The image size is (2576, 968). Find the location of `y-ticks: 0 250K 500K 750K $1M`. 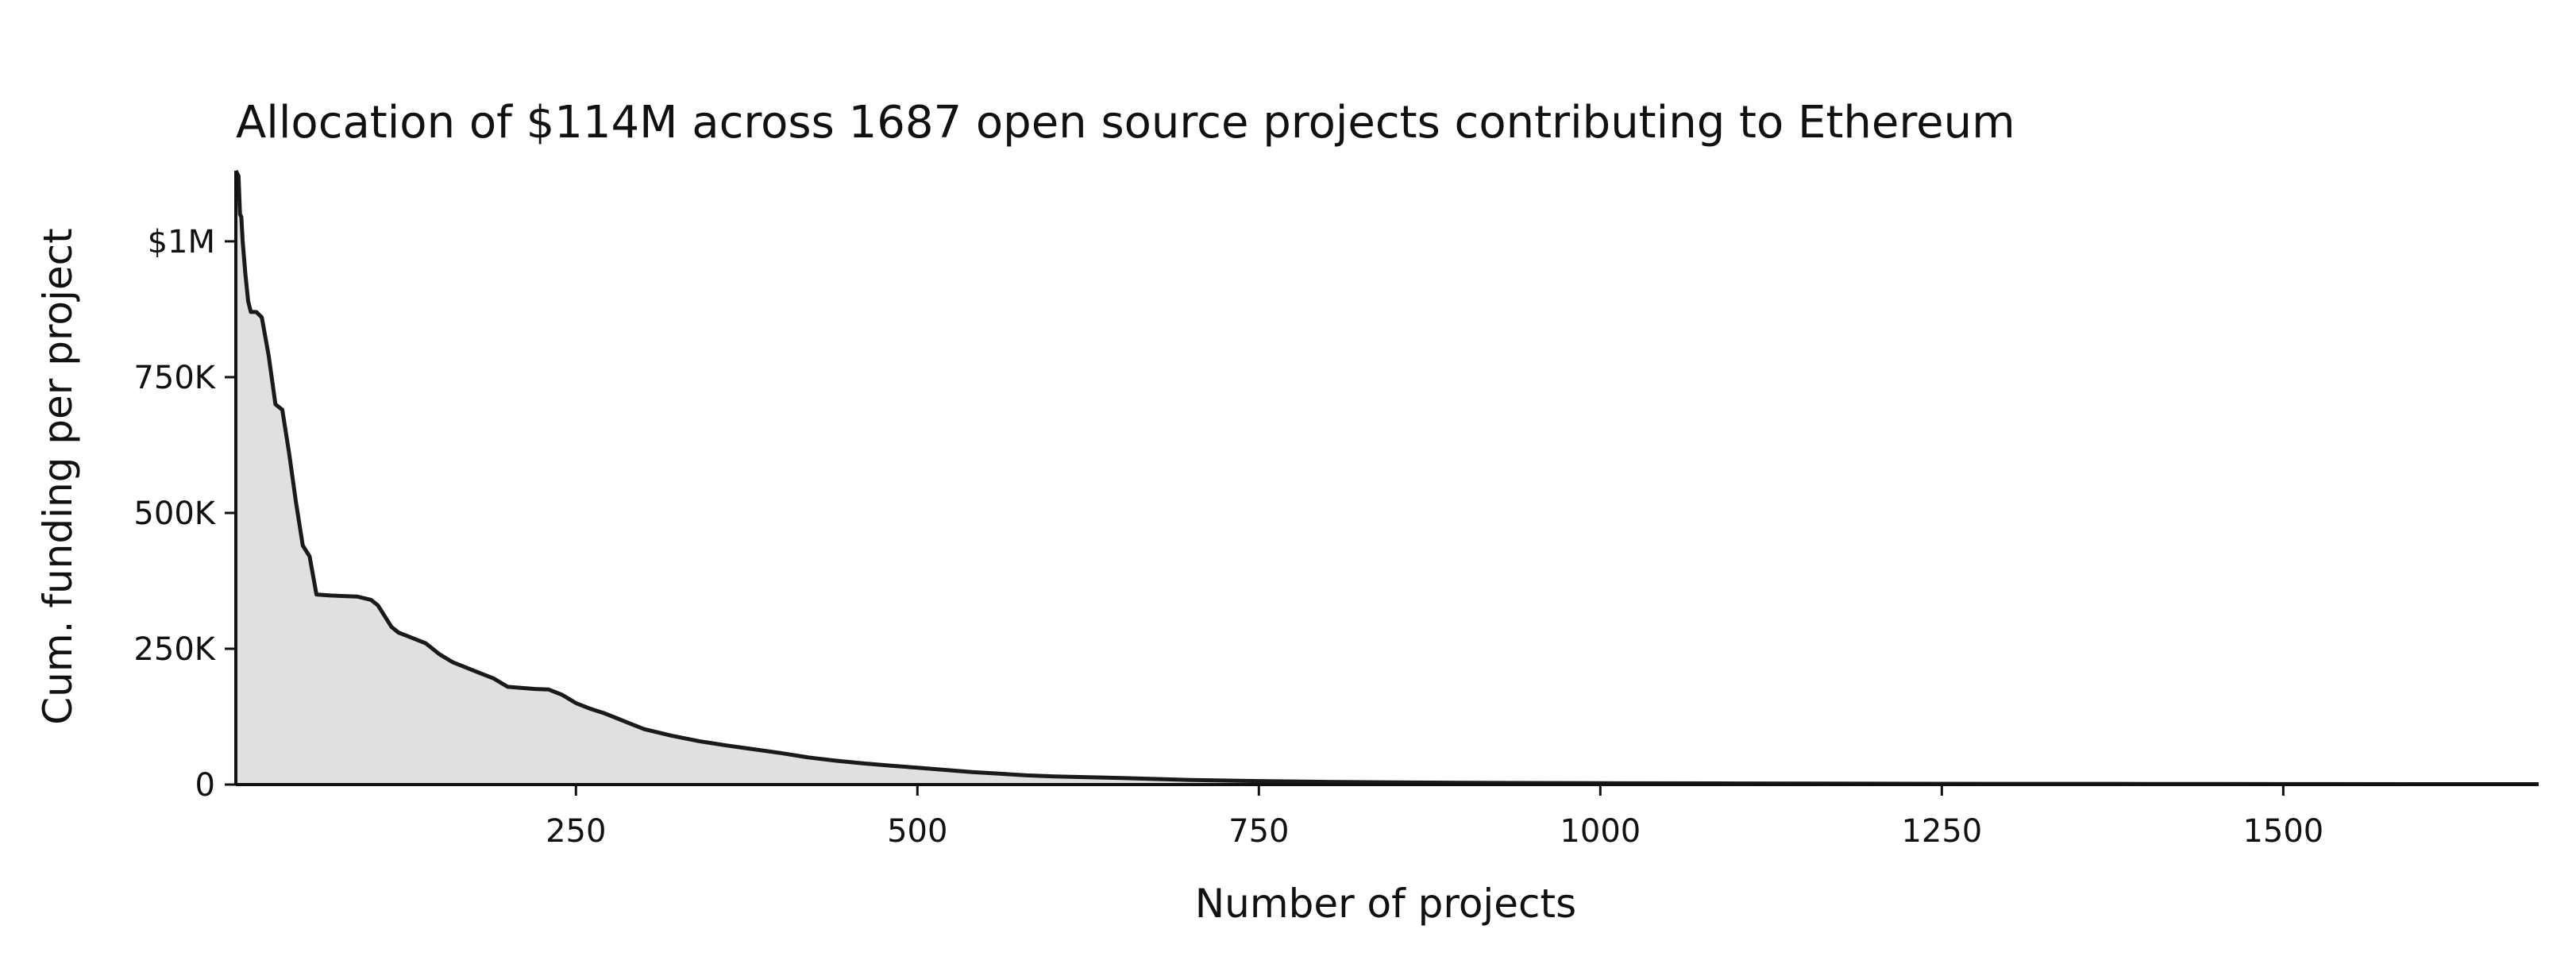

y-ticks: 0 250K 500K 750K $1M is located at coordinates (184, 514).